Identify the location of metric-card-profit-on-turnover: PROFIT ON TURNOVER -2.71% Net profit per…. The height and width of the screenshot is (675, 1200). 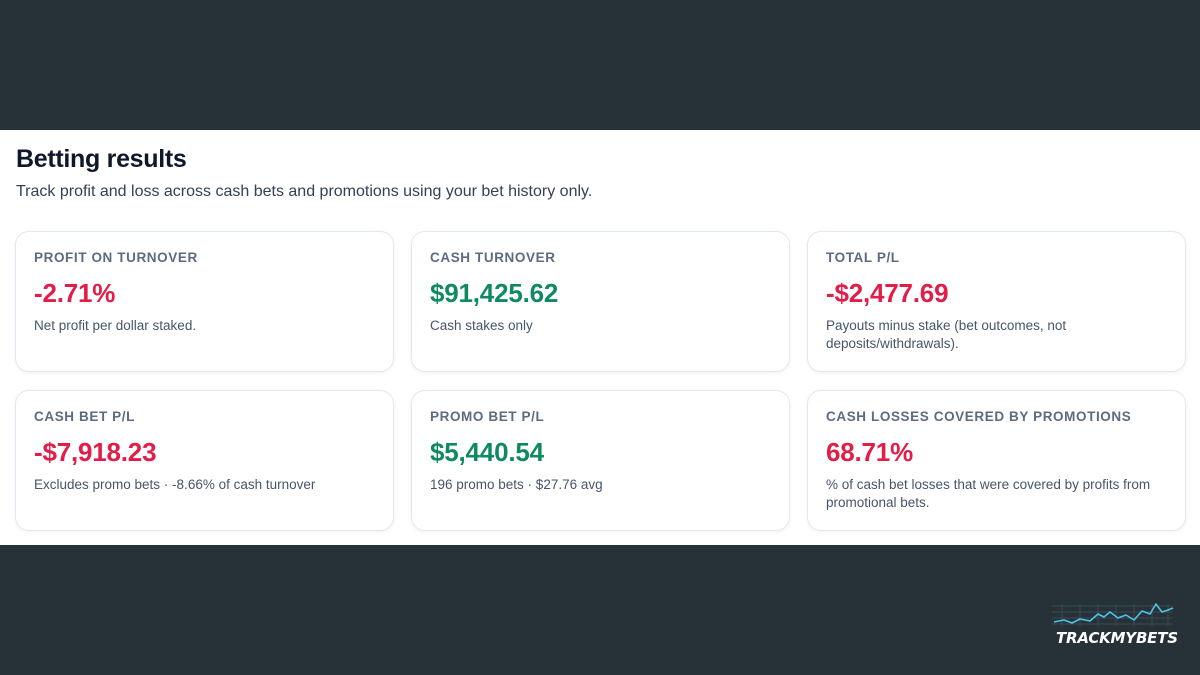
(204, 301).